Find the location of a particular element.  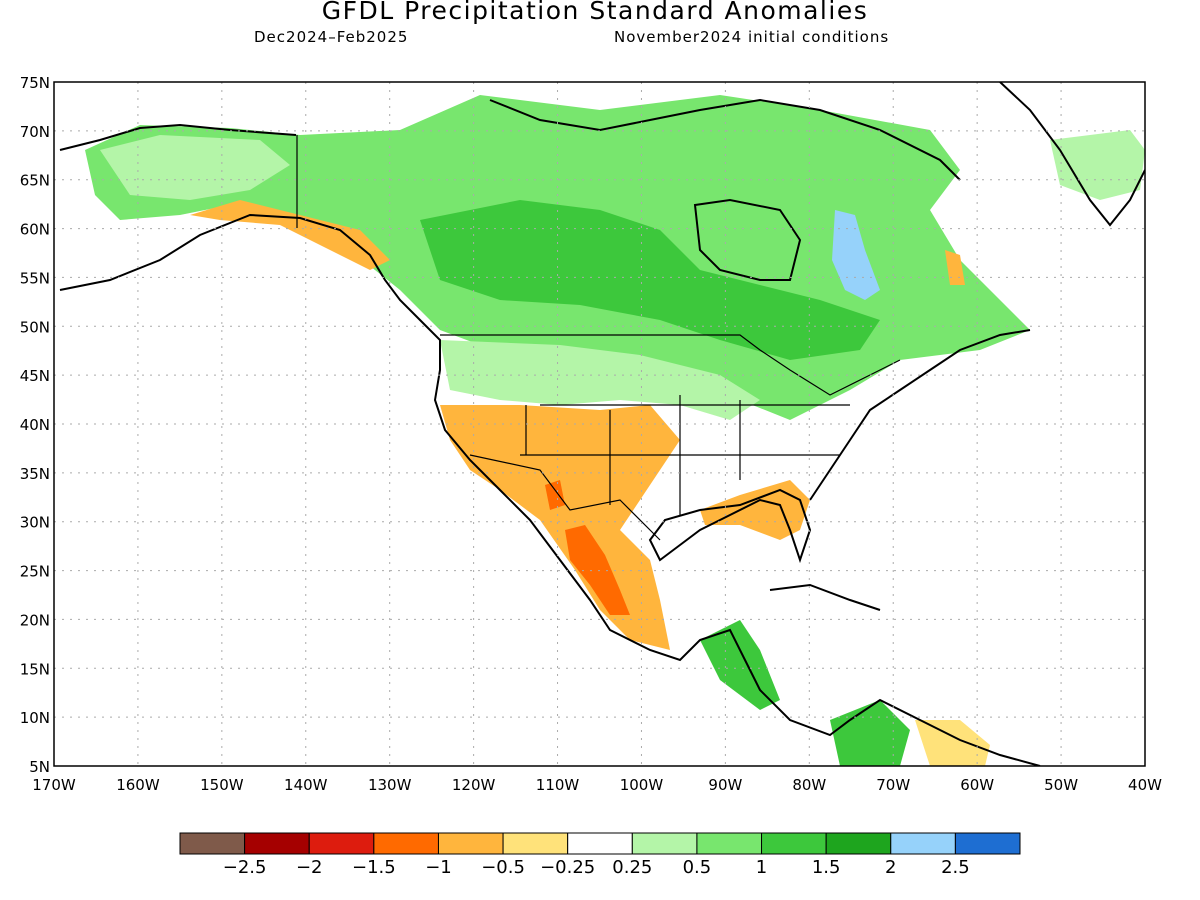

anomaly-region-alaska is located at coordinates (195, 167).